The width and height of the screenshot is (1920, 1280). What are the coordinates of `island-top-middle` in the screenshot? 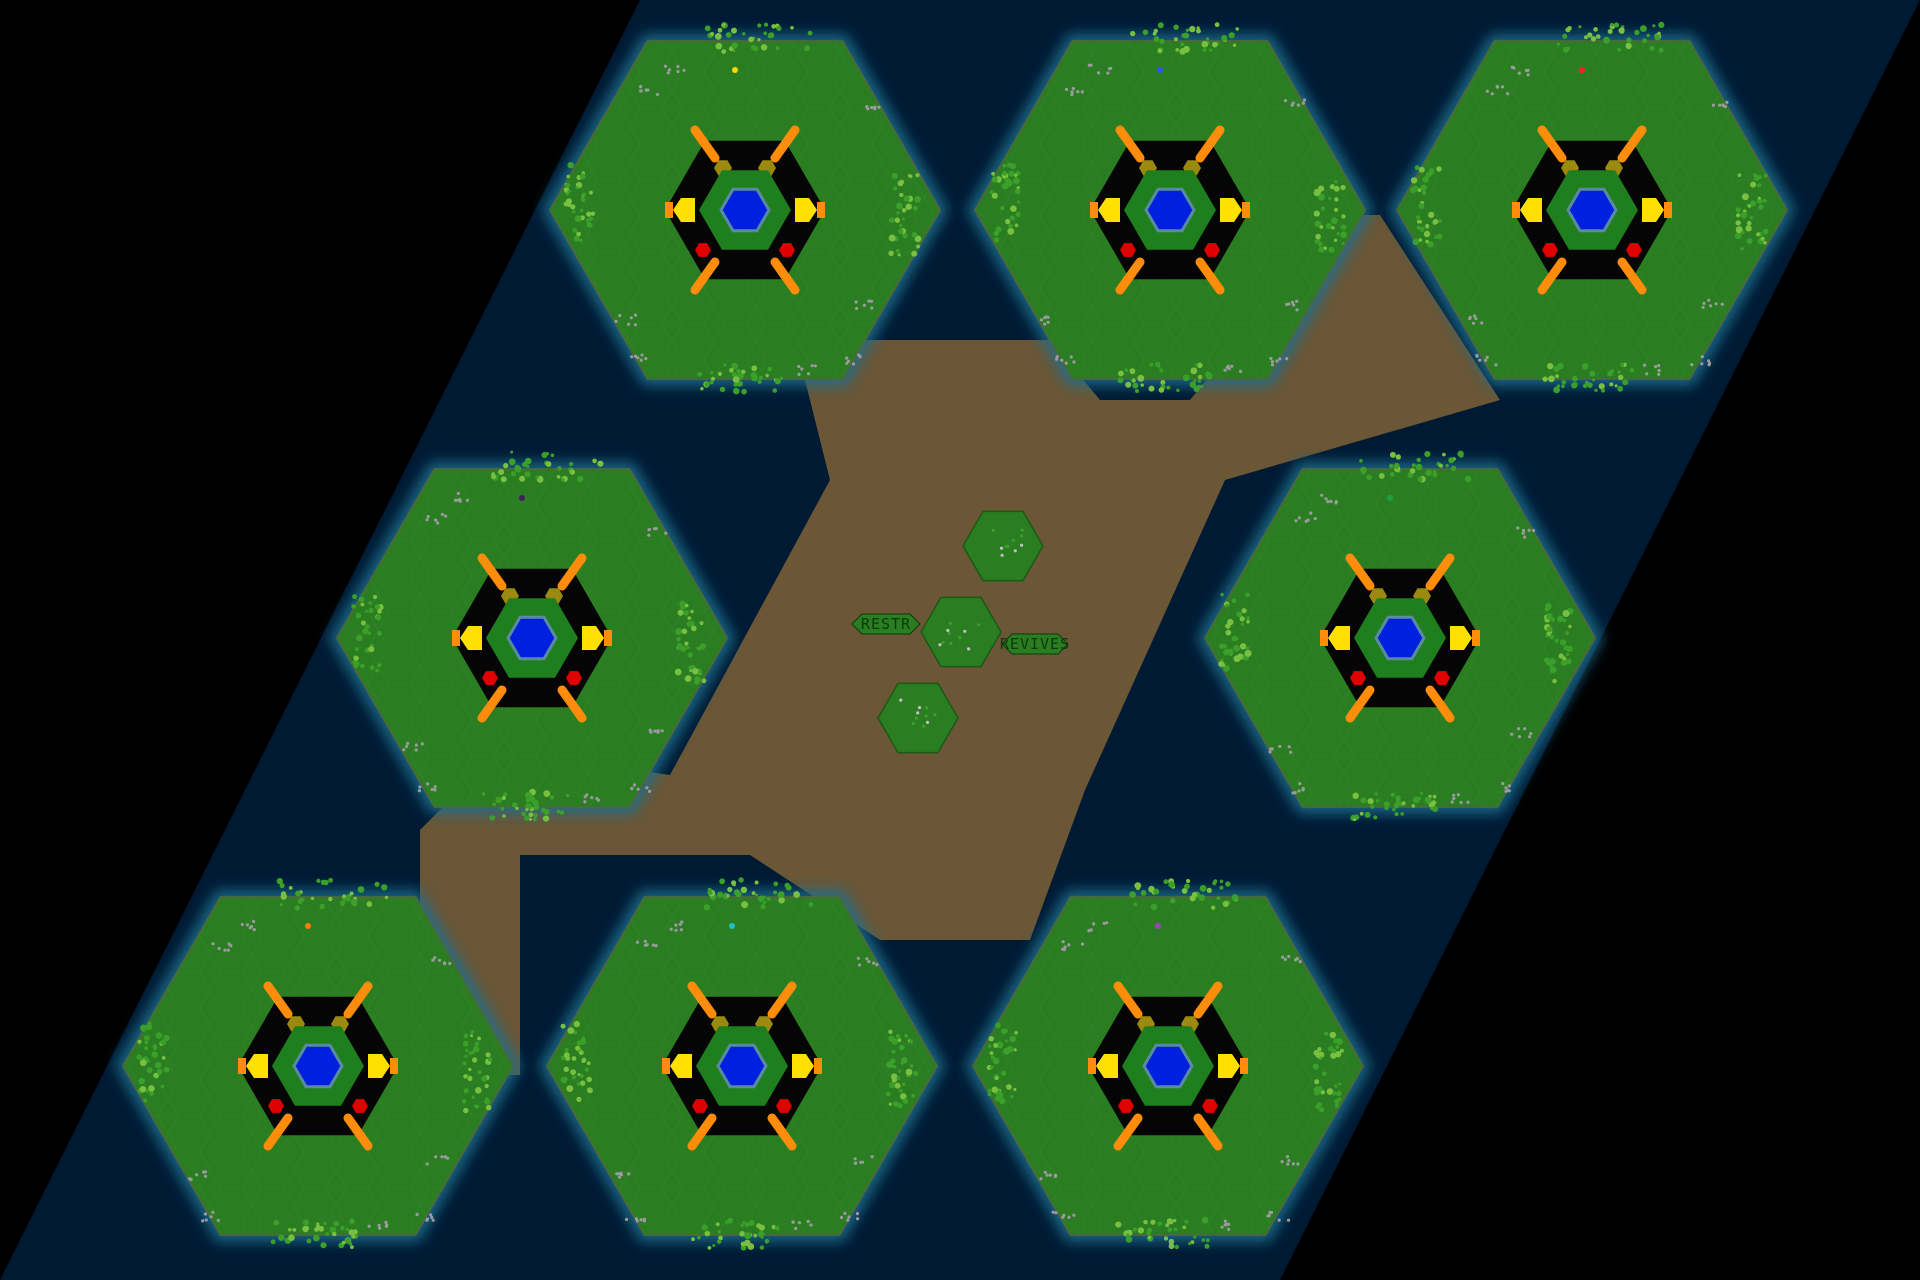 It's located at (1170, 207).